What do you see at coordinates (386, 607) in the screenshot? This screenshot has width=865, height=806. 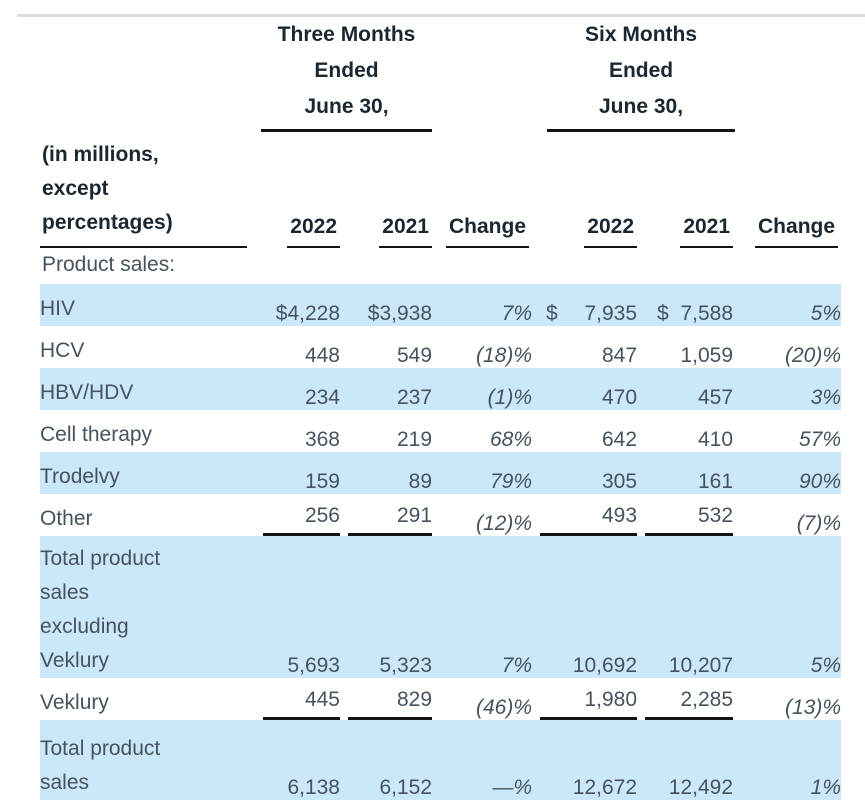 I see `value-cell: 5,323` at bounding box center [386, 607].